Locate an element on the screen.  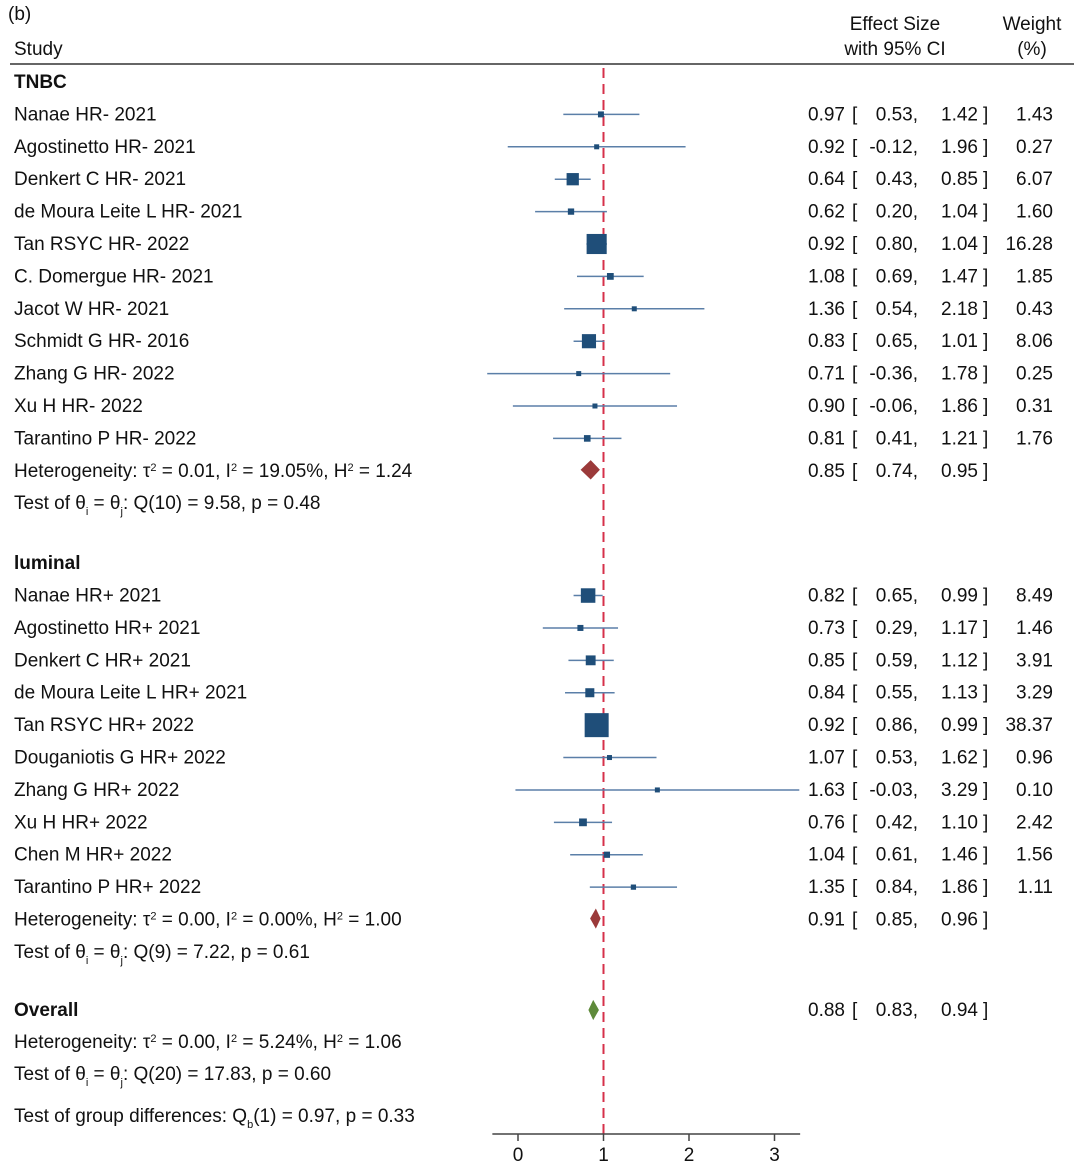
group-1-study-3-effect-size: 0.64 is located at coordinates (826, 179).